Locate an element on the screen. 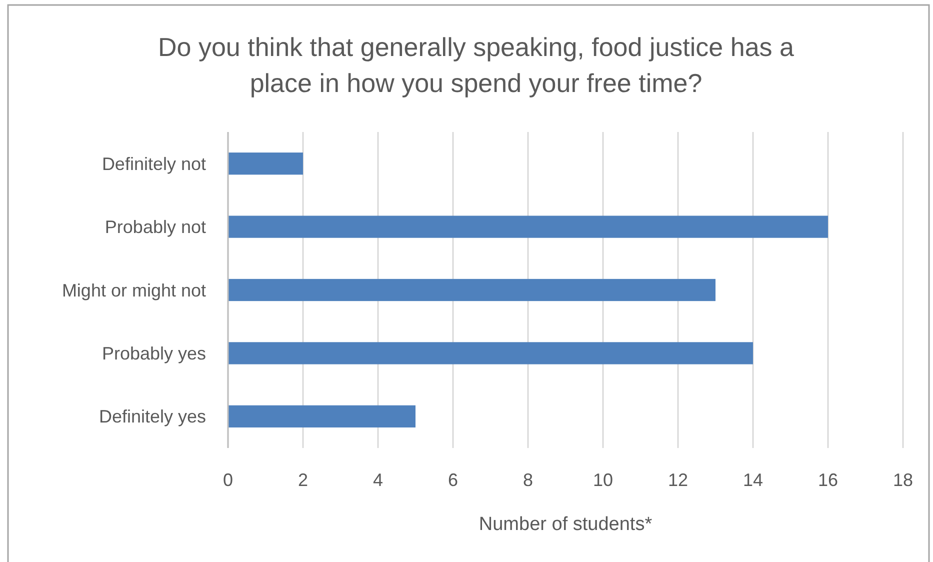 Image resolution: width=933 pixels, height=562 pixels. y-tick-label: Definitely yes is located at coordinates (152, 416).